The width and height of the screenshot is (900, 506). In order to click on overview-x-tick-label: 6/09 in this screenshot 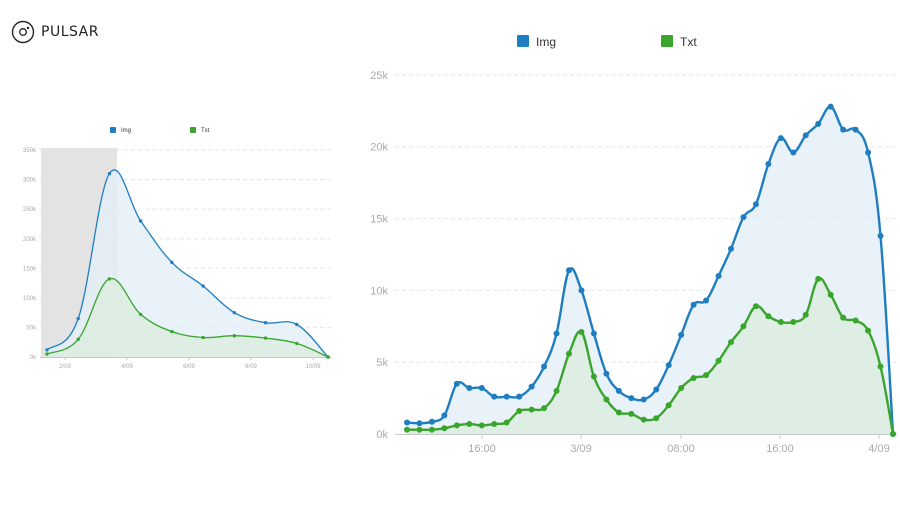, I will do `click(189, 367)`.